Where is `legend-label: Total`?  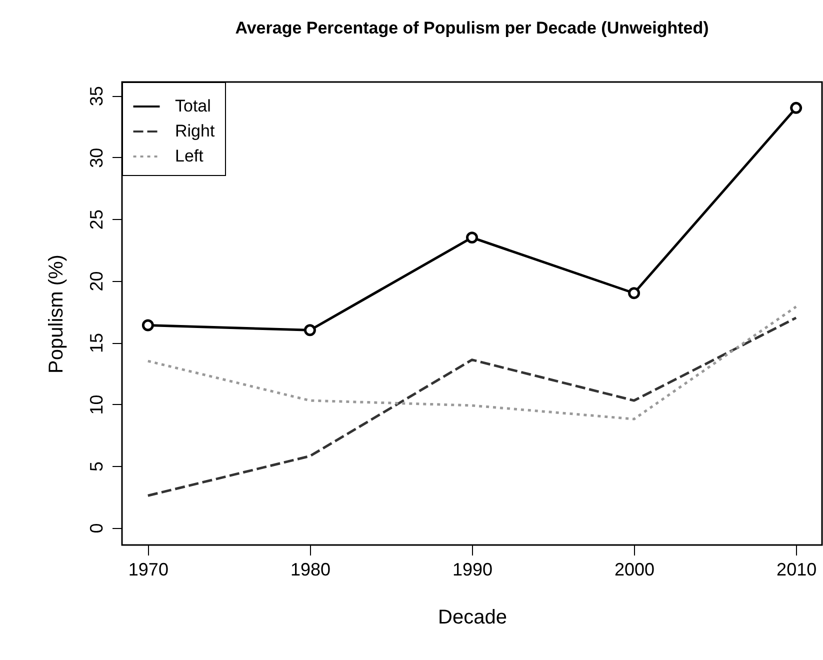
legend-label: Total is located at coordinates (193, 106).